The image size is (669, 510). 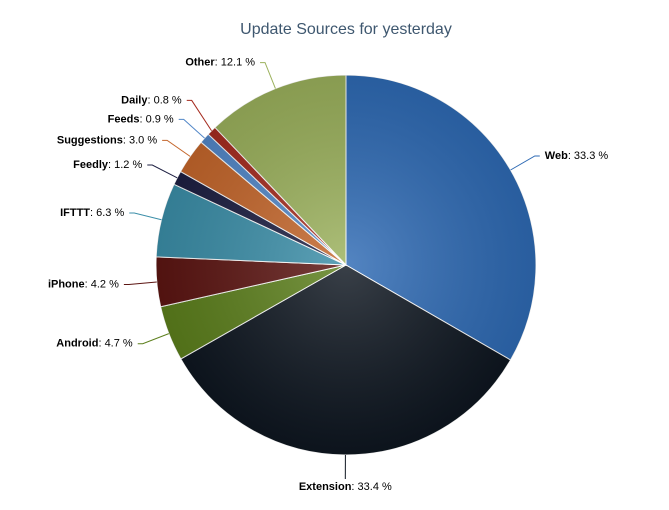 I want to click on label-value: : 4.2 %, so click(x=102, y=284).